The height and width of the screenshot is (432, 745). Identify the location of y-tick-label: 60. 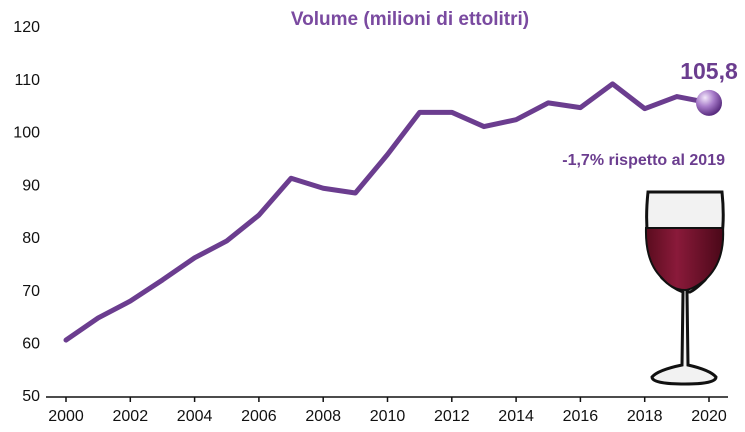
(31, 344).